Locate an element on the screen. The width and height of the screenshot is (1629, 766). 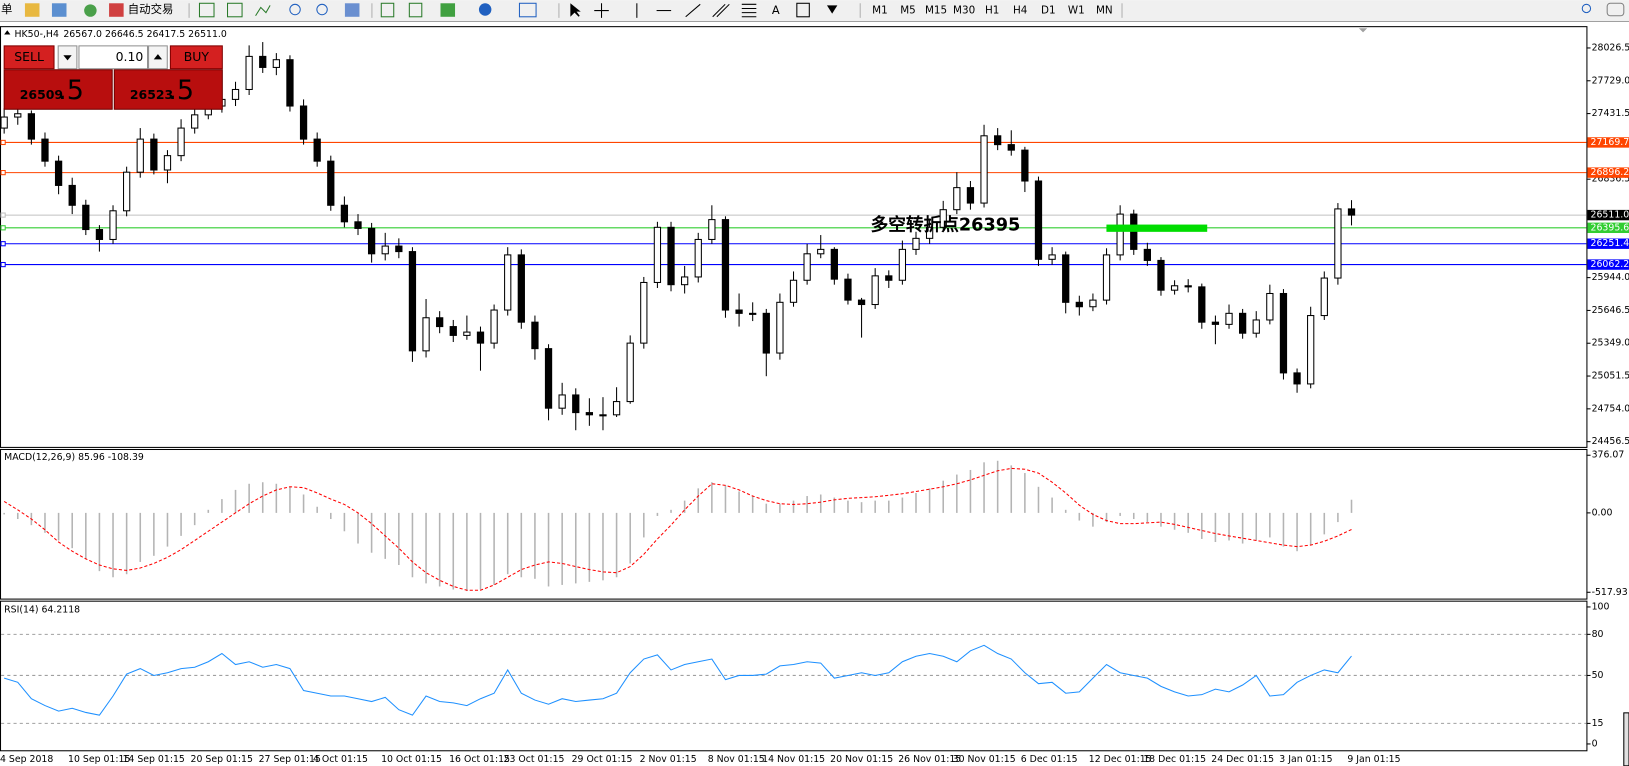
buy-price-box is located at coordinates (168, 89).